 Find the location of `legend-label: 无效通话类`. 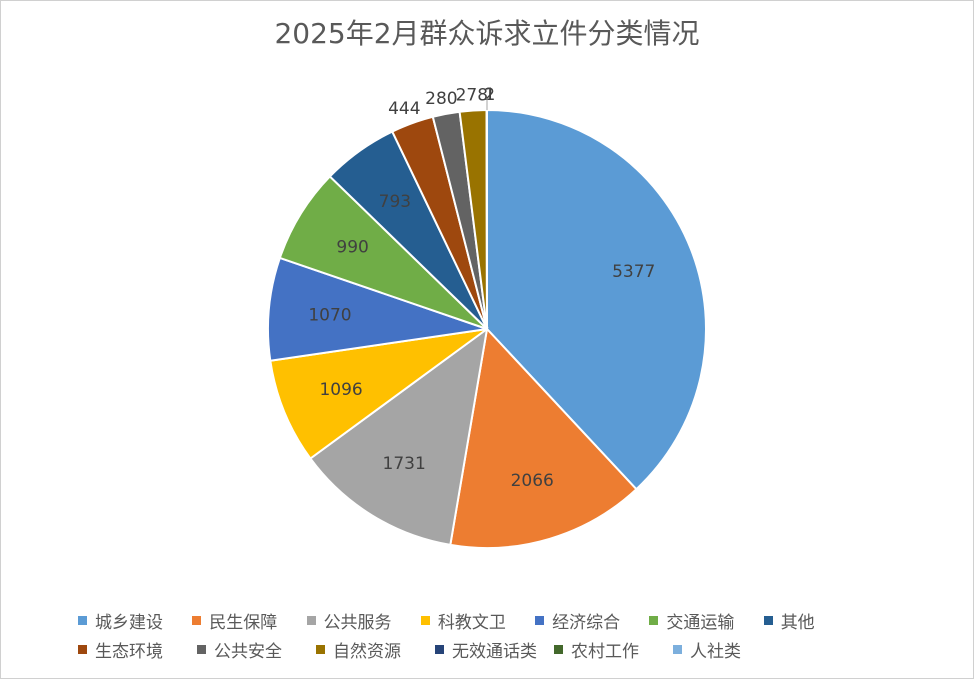

legend-label: 无效通话类 is located at coordinates (494, 652).